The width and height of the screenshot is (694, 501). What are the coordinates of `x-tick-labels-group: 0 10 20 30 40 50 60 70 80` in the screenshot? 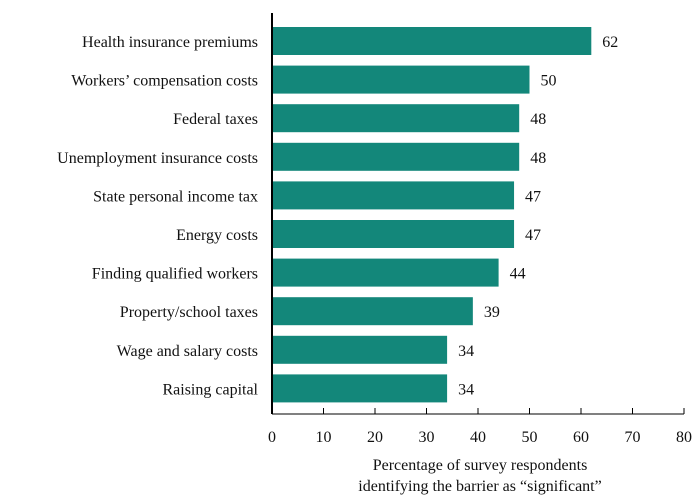 It's located at (480, 437).